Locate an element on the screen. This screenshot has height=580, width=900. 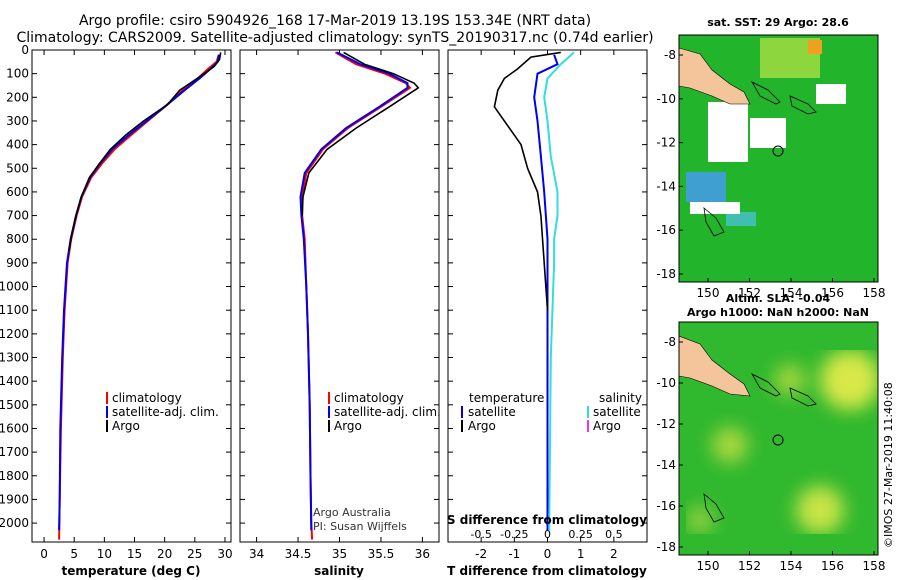
x-tick-label: 34 is located at coordinates (256, 554).